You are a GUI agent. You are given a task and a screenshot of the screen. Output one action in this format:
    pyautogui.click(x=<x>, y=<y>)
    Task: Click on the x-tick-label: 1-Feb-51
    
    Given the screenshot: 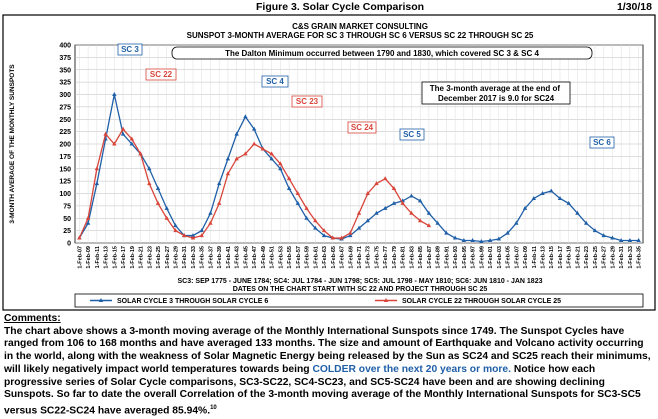 What is the action you would take?
    pyautogui.click(x=273, y=257)
    